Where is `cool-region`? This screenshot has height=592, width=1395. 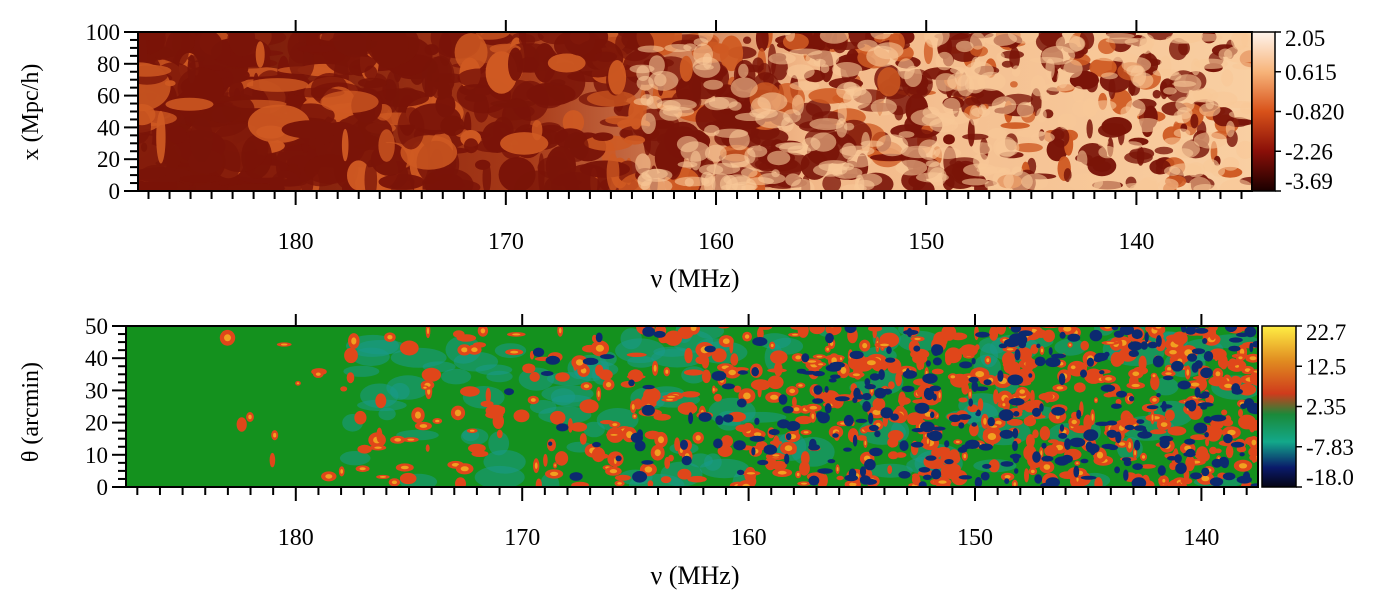
cool-region is located at coordinates (418, 357).